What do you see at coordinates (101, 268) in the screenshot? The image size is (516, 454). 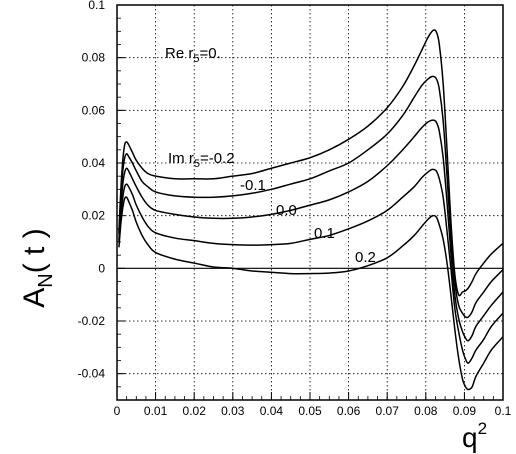 I see `y-tick-label: 0` at bounding box center [101, 268].